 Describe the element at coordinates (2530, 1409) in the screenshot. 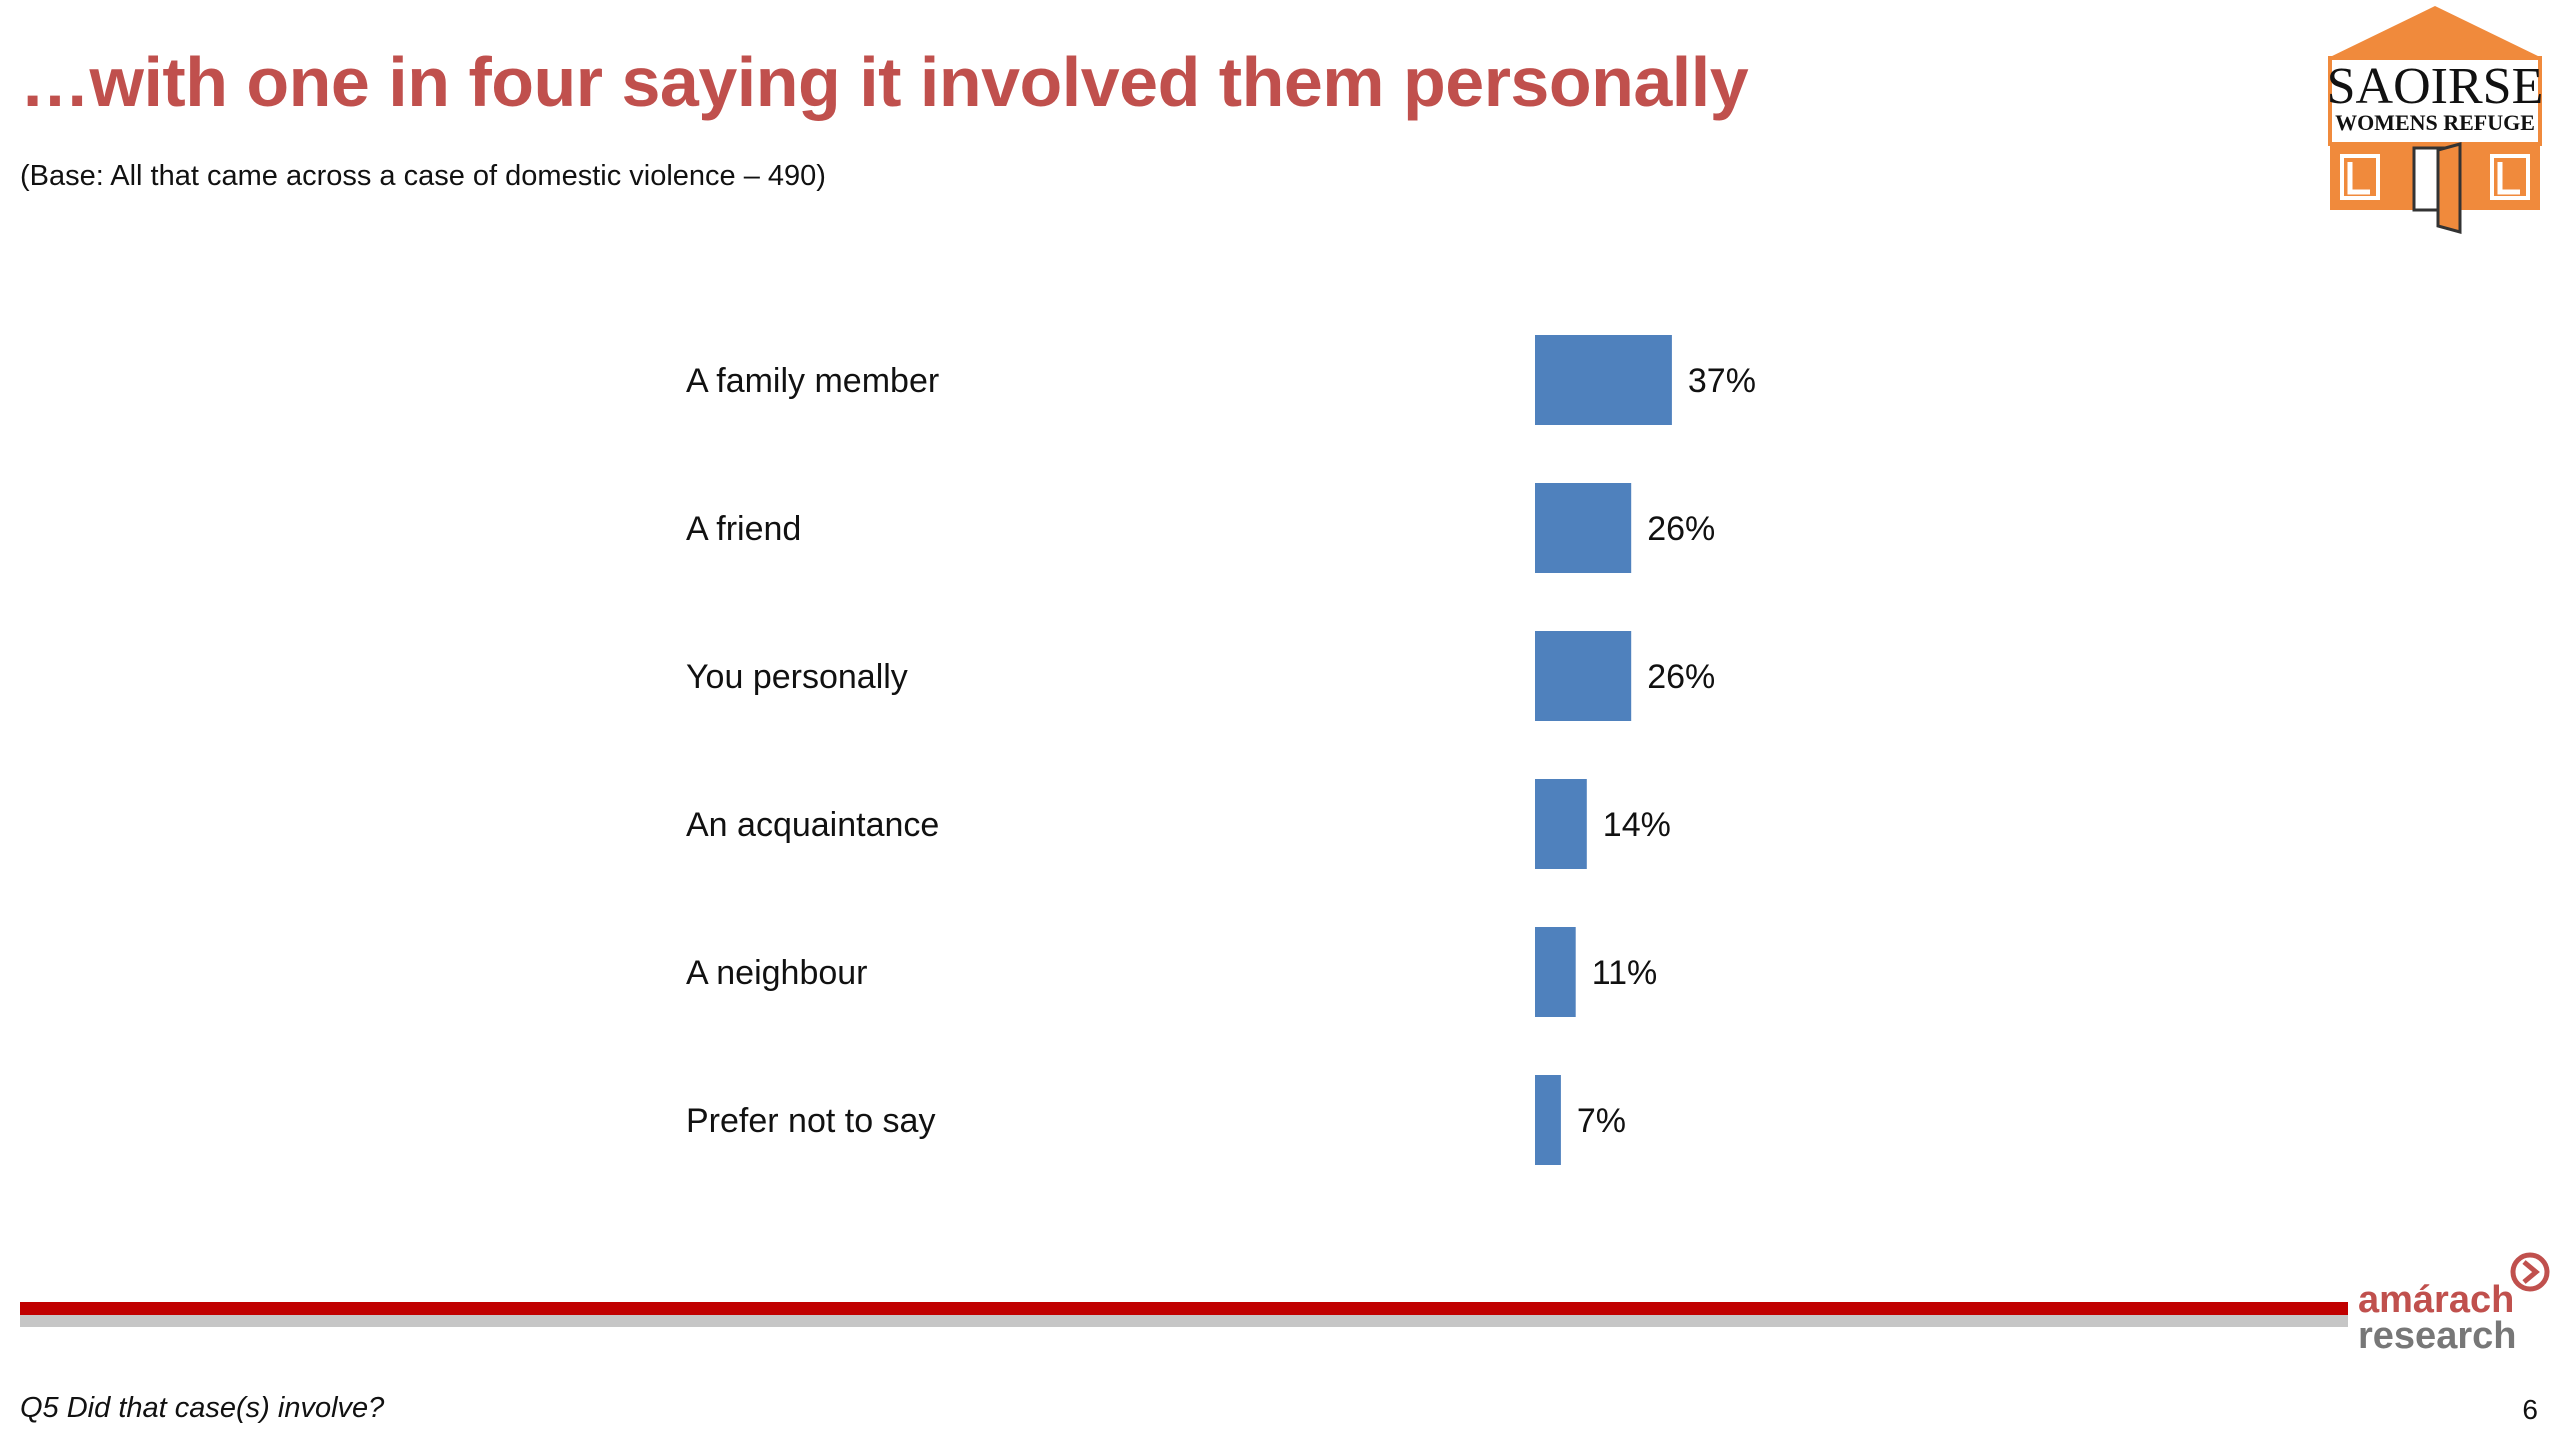

I see `page-number: 6` at that location.